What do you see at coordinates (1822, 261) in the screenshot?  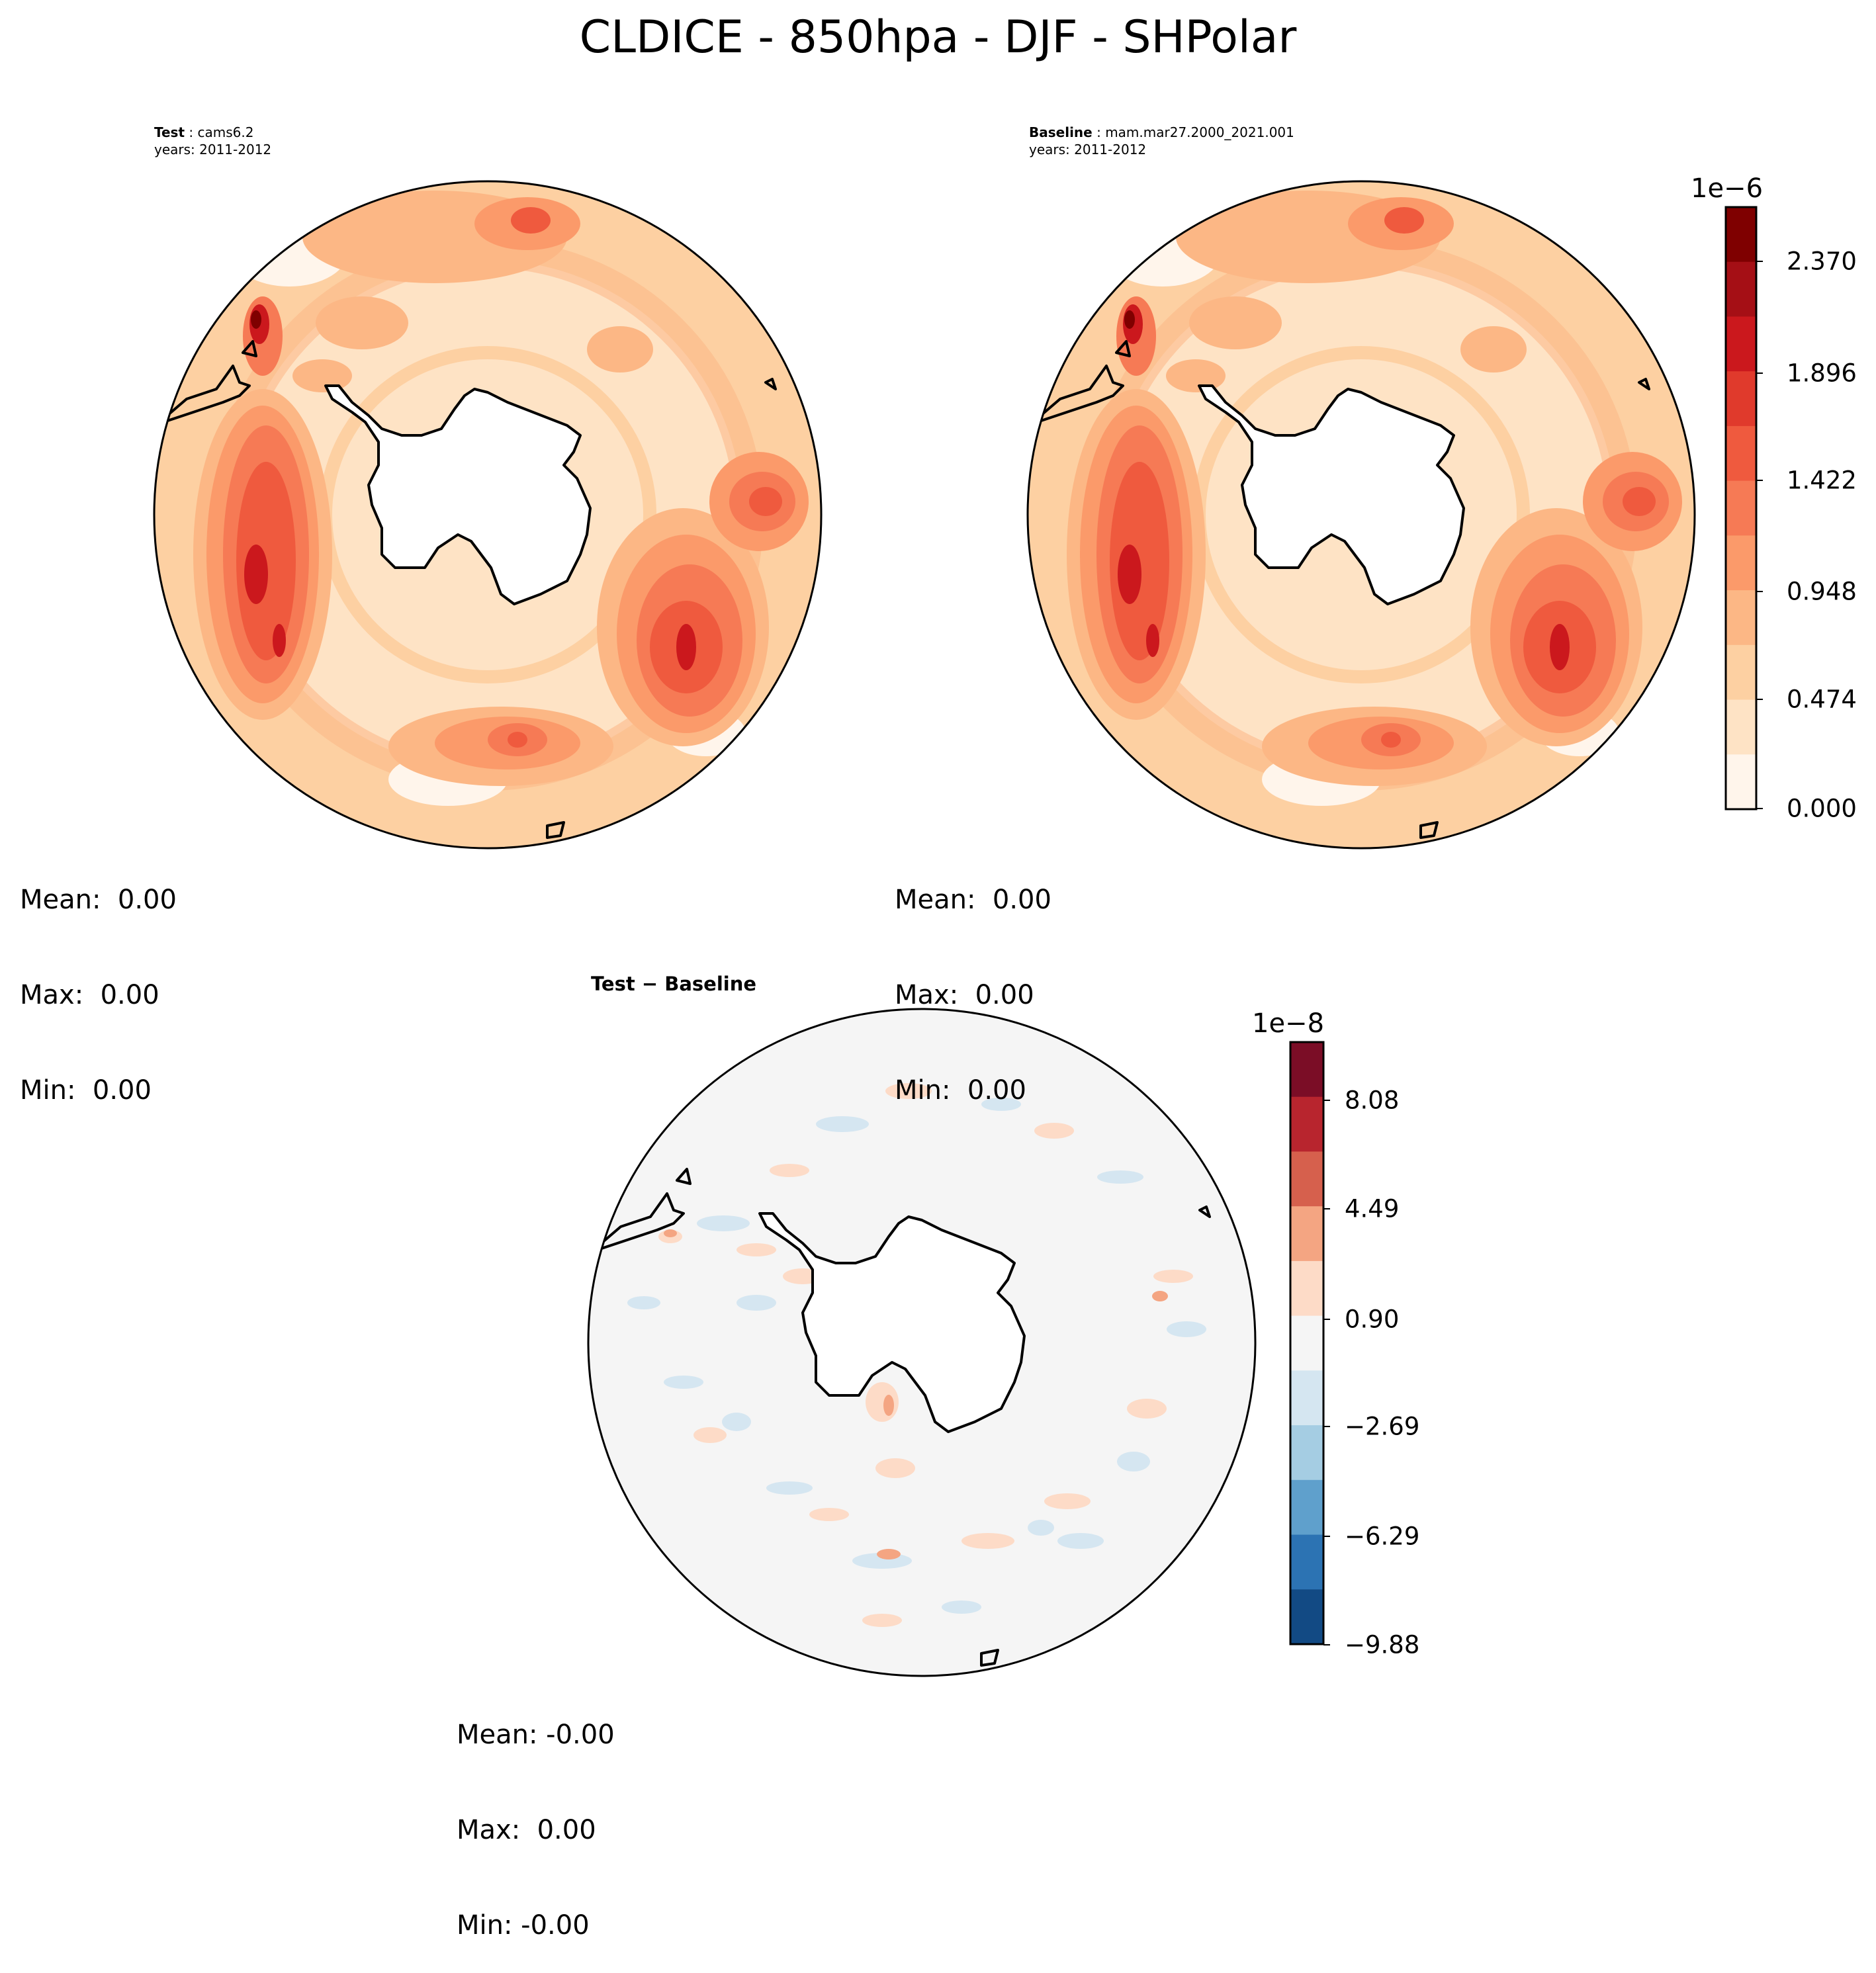 I see `main-colorbar-tick: 2.370` at bounding box center [1822, 261].